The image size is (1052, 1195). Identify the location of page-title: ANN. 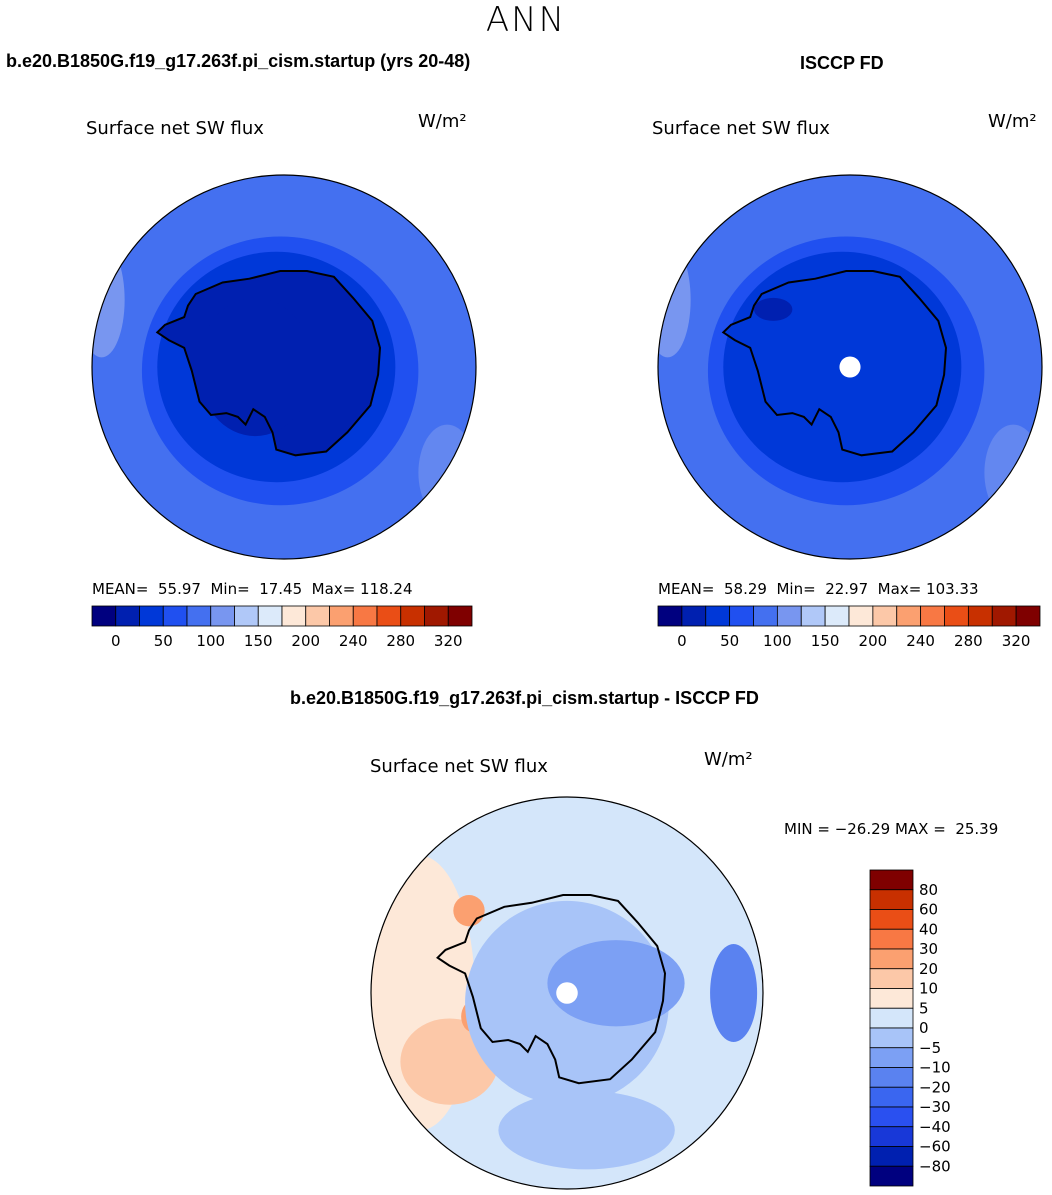
(526, 20).